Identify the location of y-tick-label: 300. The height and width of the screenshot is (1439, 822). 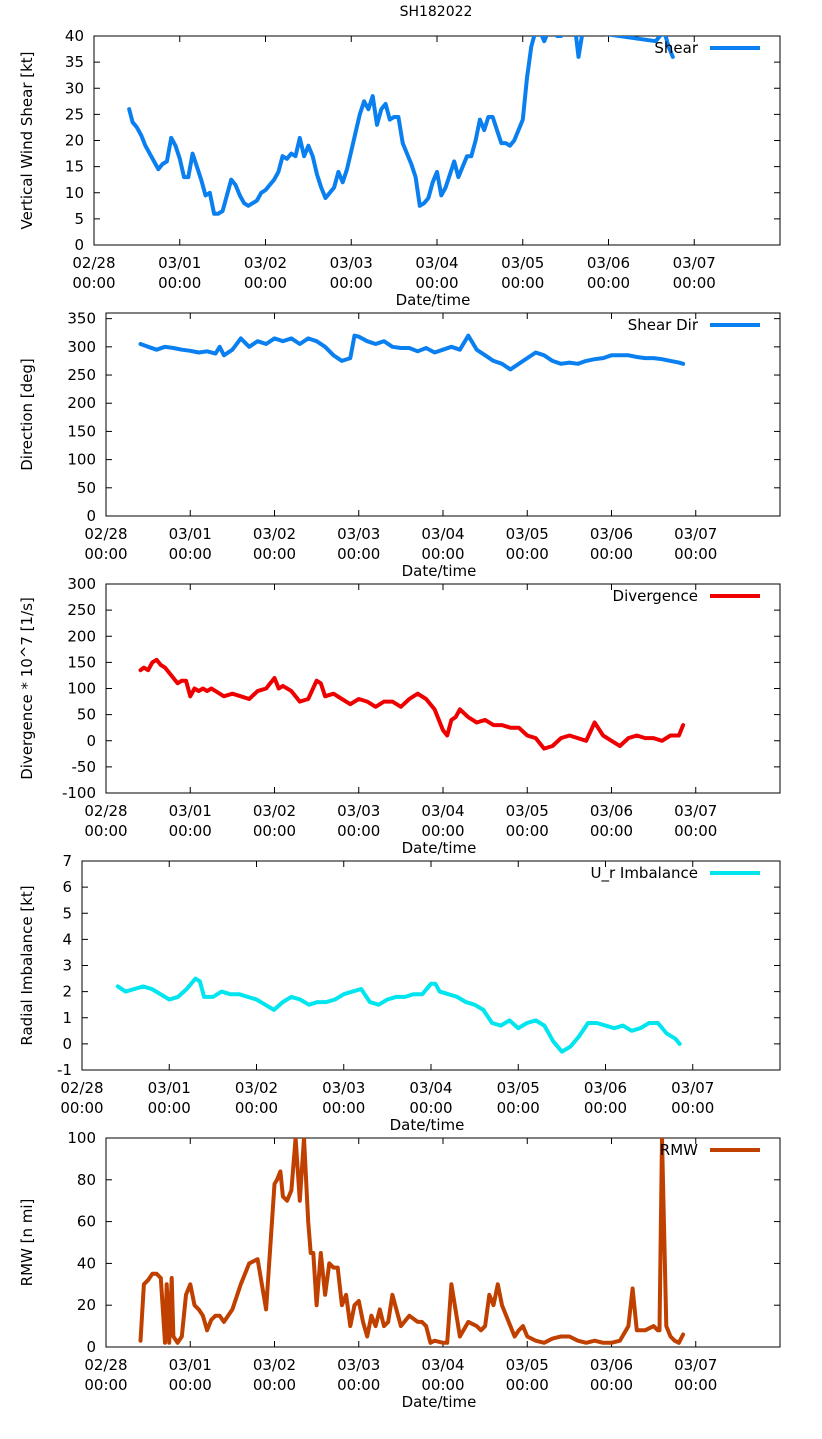
(81, 347).